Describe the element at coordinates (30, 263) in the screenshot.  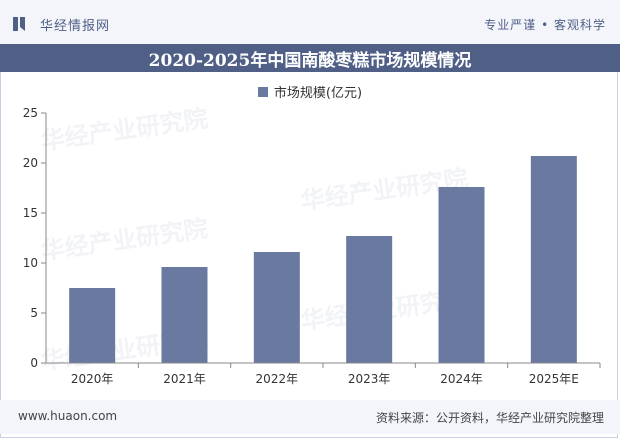
I see `y-tick-label: 10` at that location.